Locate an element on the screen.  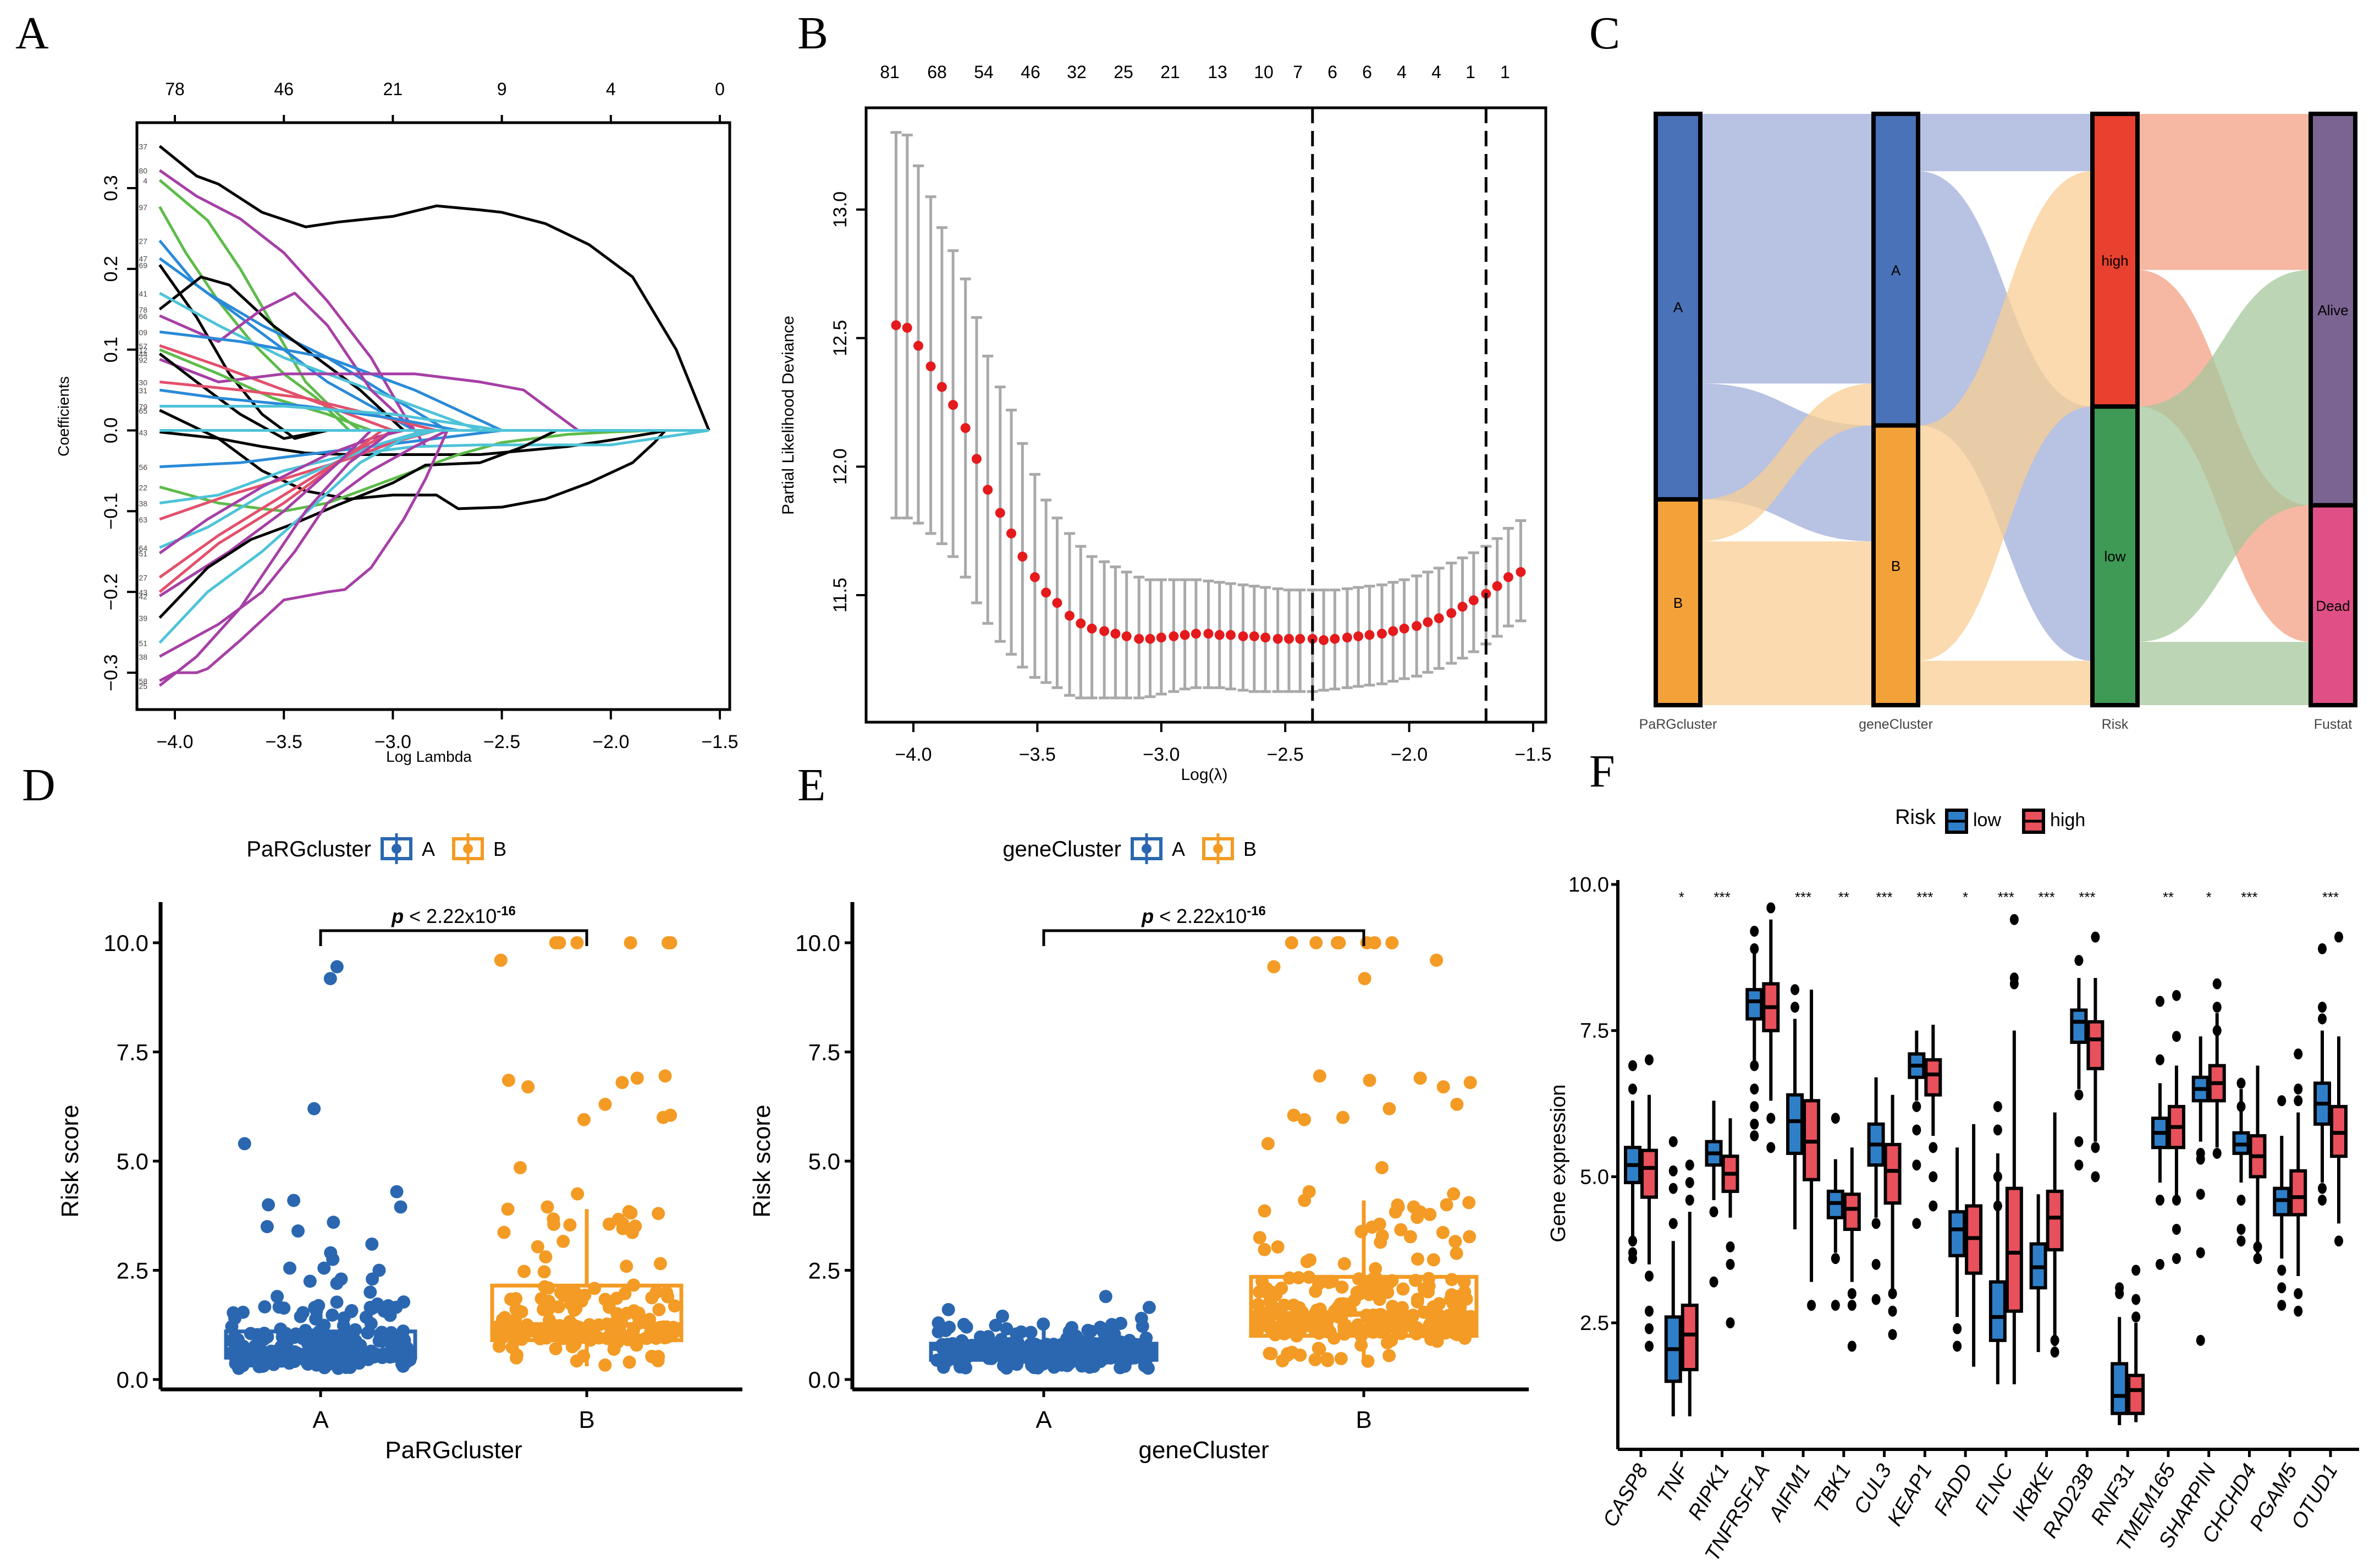
x-tick-label: A is located at coordinates (1043, 1419).